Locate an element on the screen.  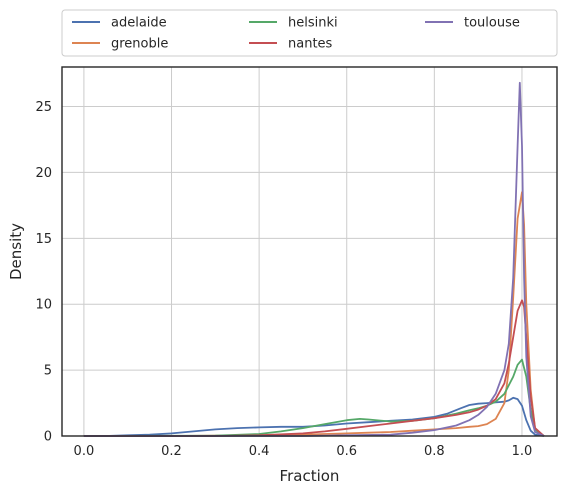
y-axis-label: Density is located at coordinates (16, 251).